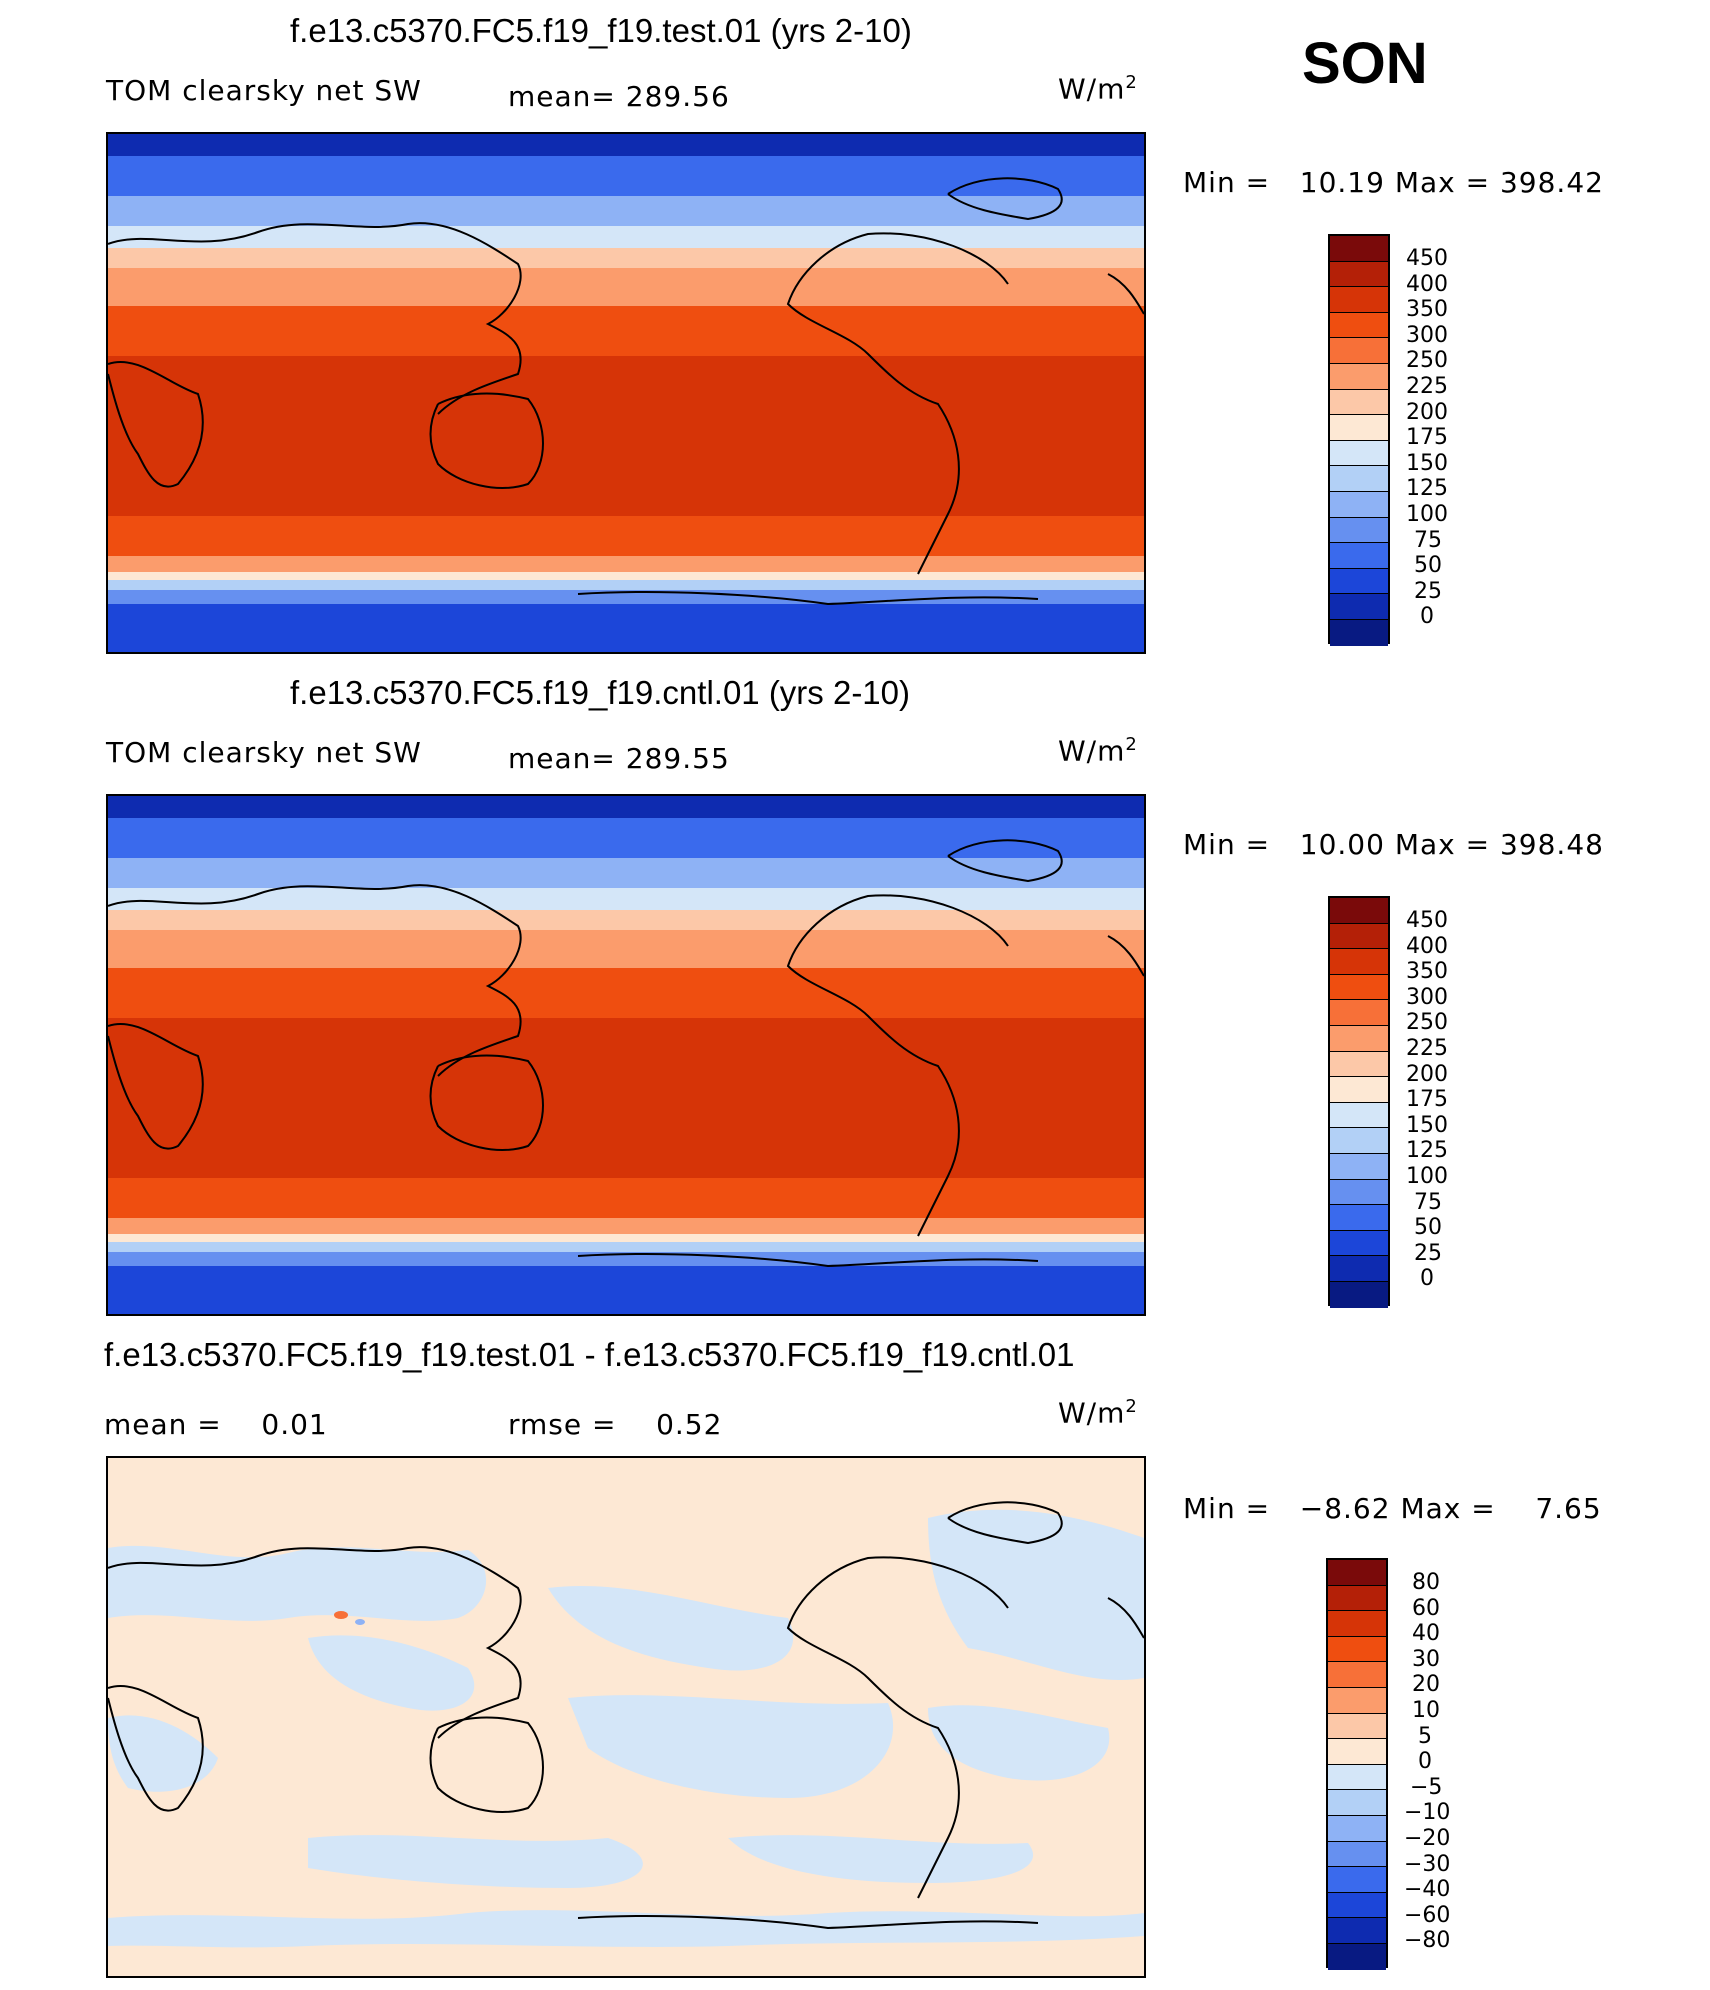  Describe the element at coordinates (264, 90) in the screenshot. I see `panel1-variable: TOM clearsky net SW` at that location.